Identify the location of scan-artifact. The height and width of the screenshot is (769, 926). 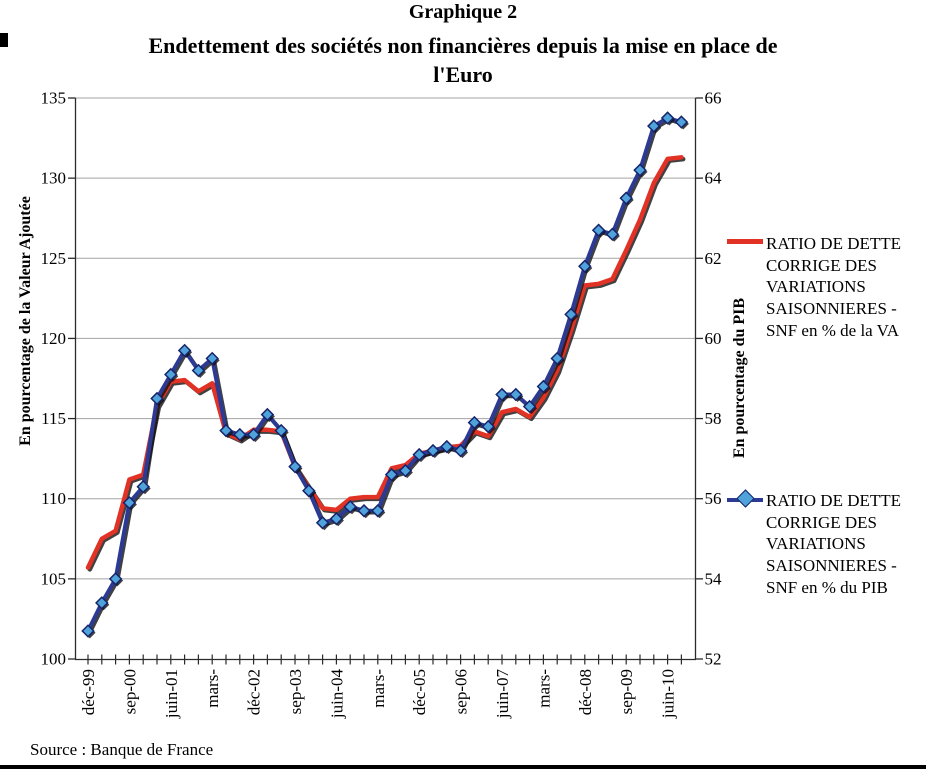
(4, 40).